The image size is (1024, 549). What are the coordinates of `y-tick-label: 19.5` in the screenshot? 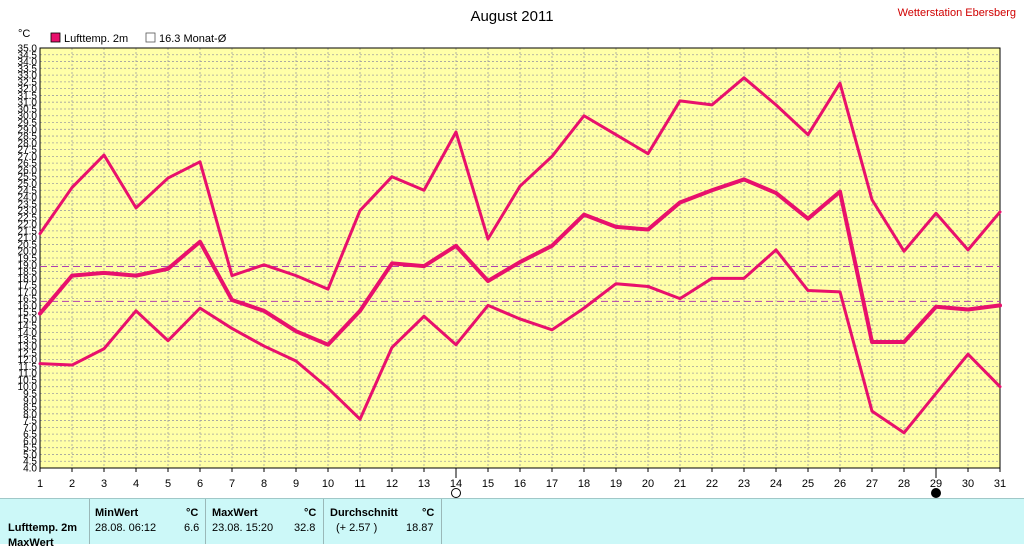 It's located at (28, 259).